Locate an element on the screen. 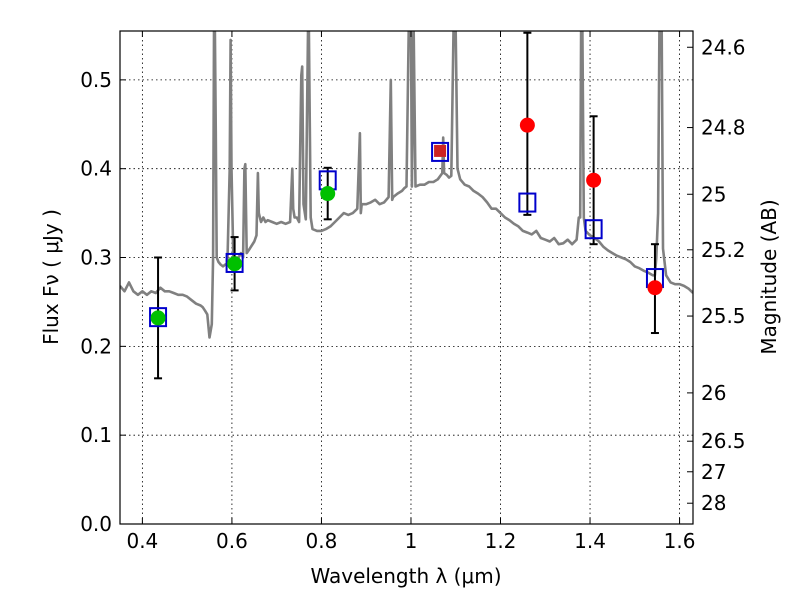 This screenshot has height=600, width=800. x-tick-label: 1.4 is located at coordinates (590, 541).